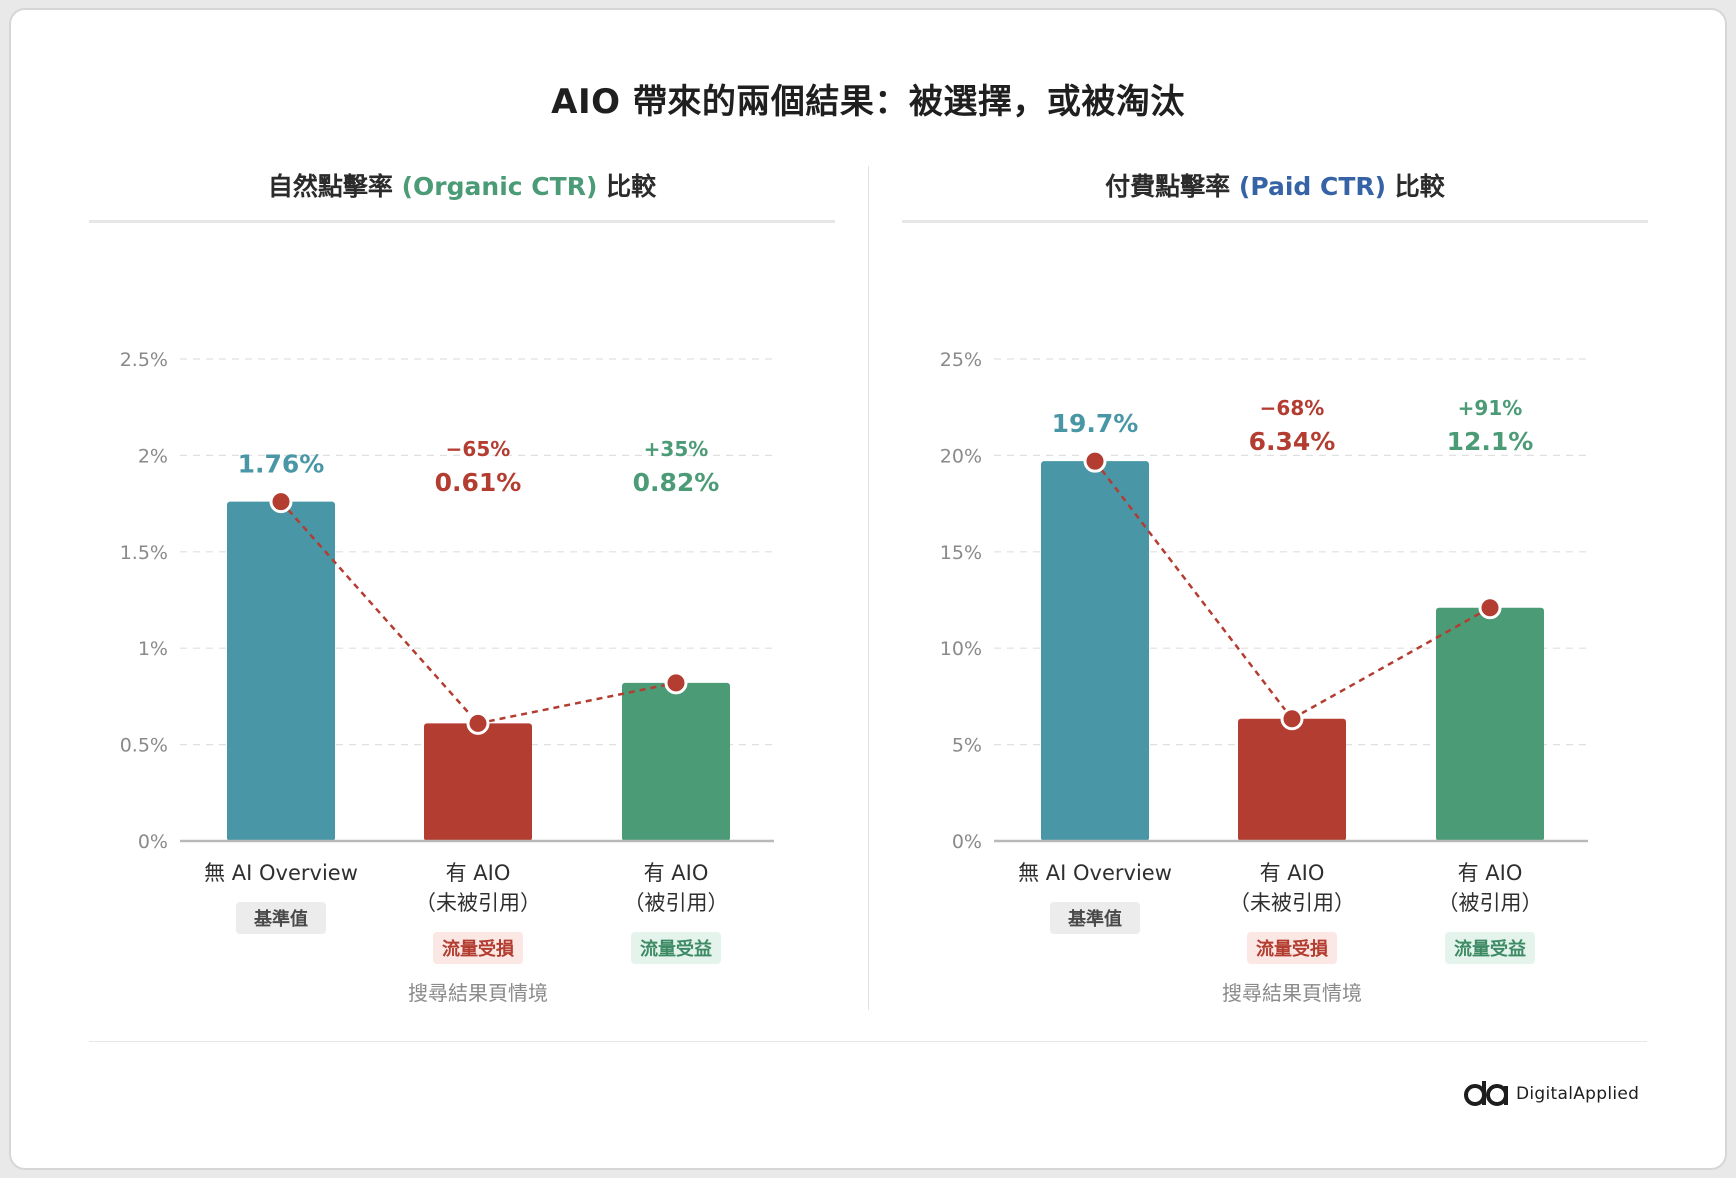  I want to click on brand-logo: DigitalApplied, so click(1551, 1094).